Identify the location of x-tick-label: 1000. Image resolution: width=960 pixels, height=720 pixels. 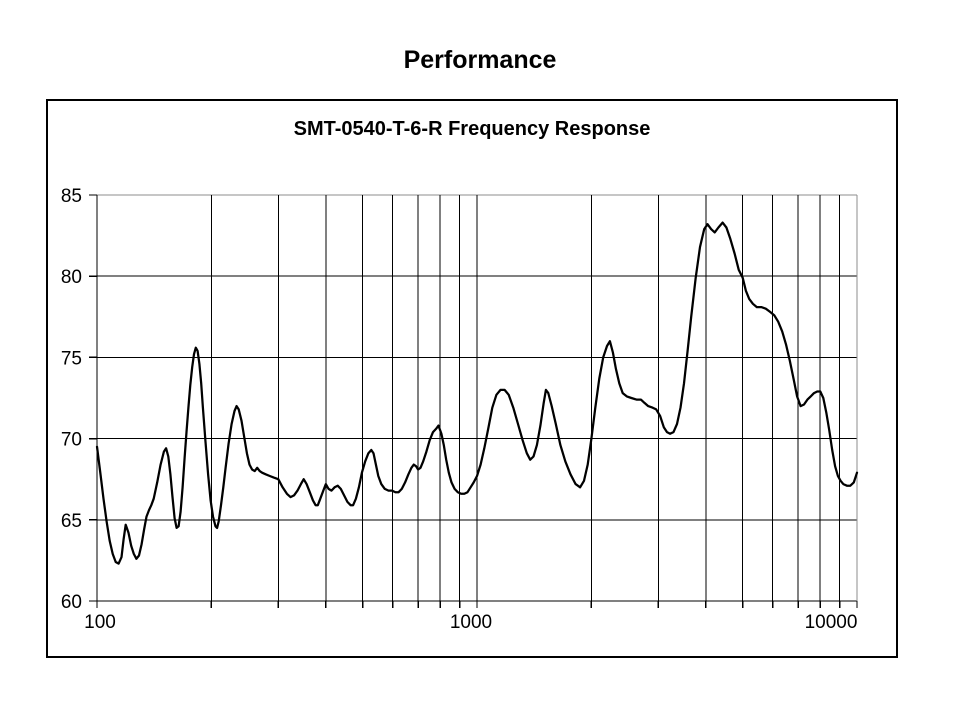
(471, 622).